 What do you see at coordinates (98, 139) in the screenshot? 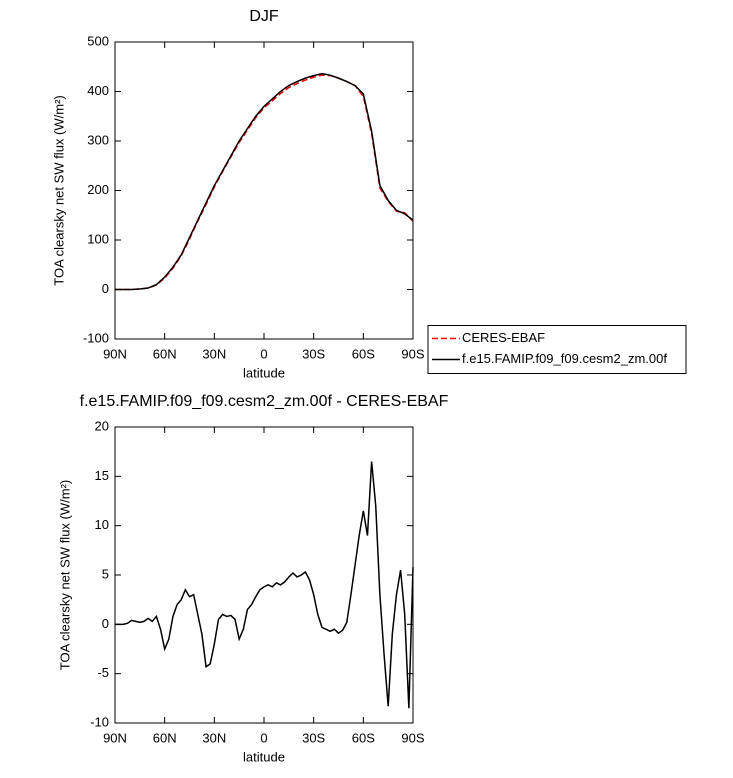
I see `y-tick-label: 300` at bounding box center [98, 139].